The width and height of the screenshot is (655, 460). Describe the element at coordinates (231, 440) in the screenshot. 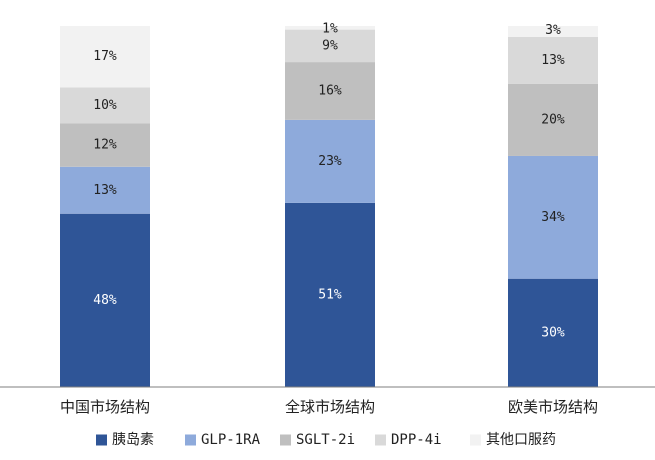

I see `legend-label: GLP-1RA` at that location.